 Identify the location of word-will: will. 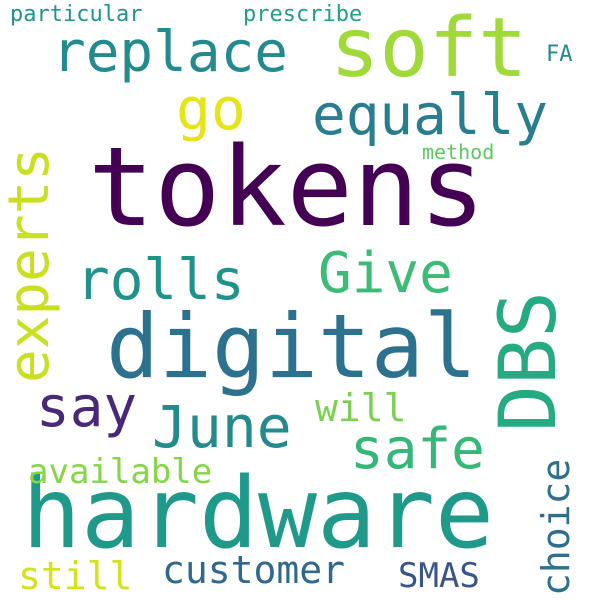
(361, 408).